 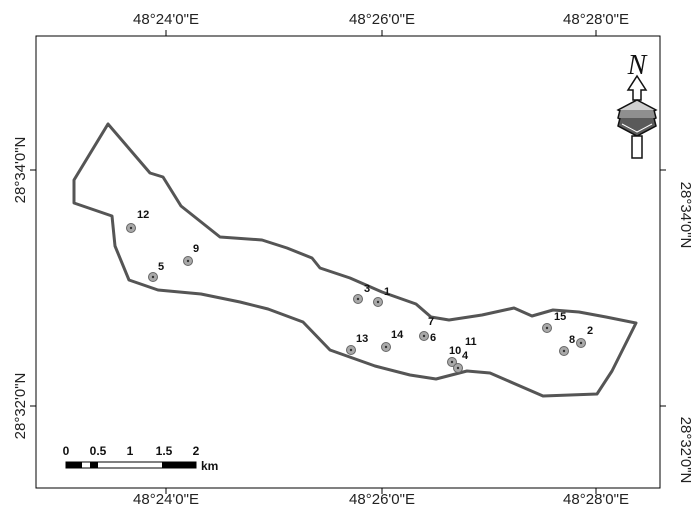 What do you see at coordinates (387, 292) in the screenshot?
I see `site-label: 1` at bounding box center [387, 292].